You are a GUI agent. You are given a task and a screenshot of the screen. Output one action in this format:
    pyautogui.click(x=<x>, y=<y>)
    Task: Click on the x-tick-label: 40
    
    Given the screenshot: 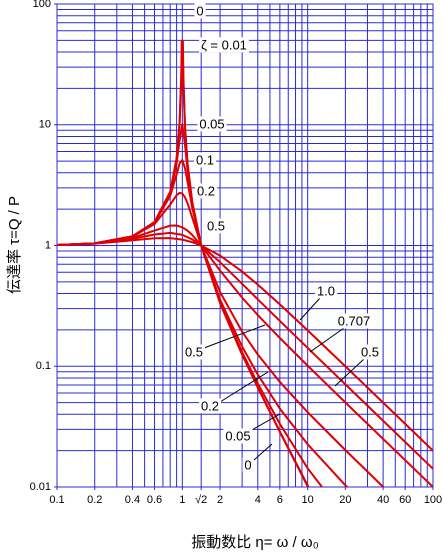 What is the action you would take?
    pyautogui.click(x=383, y=500)
    